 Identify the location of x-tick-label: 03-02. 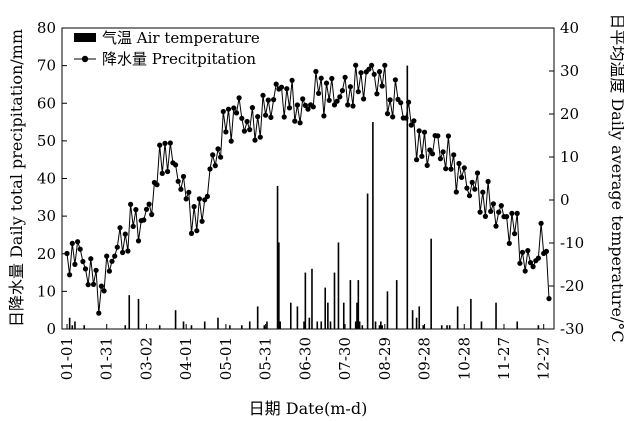
(146, 358).